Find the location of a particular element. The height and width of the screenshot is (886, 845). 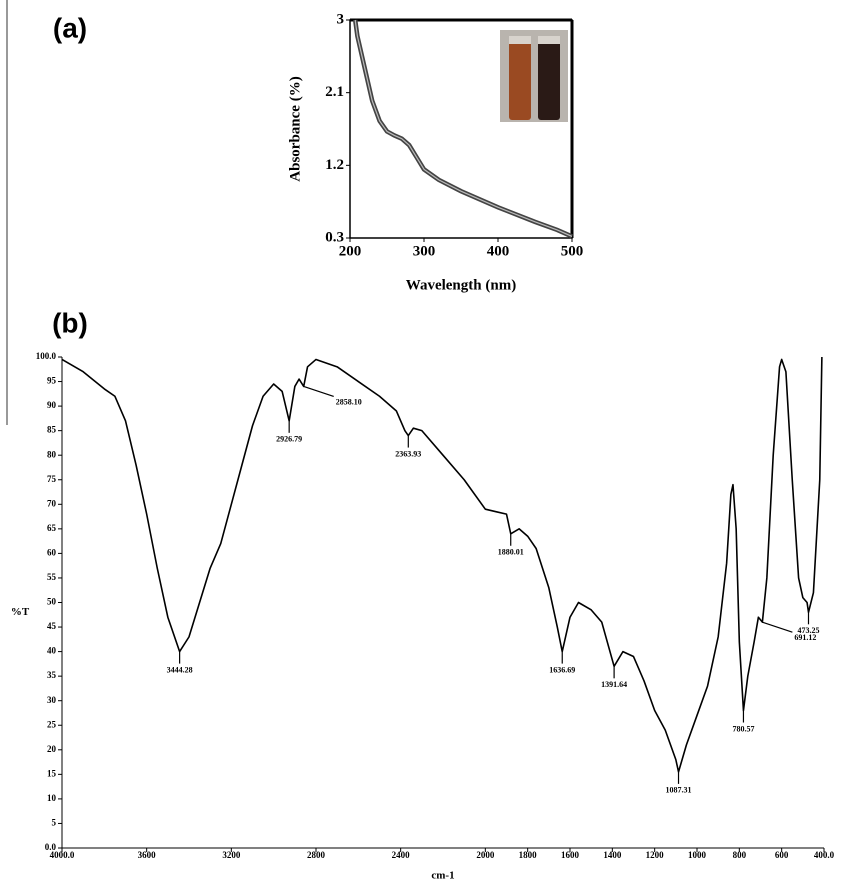

y-tick-label: 3 is located at coordinates (341, 19).